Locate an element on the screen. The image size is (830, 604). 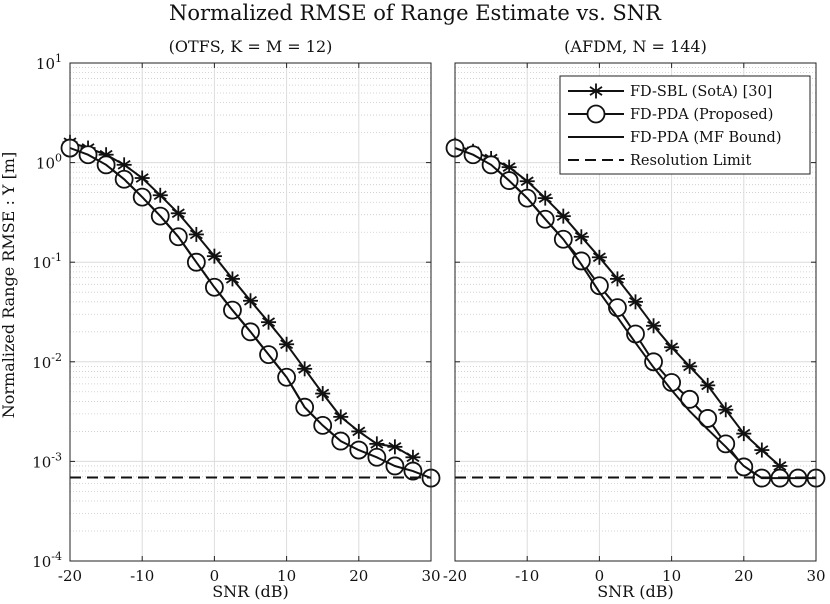
y-tick-label: 10⁻¹ is located at coordinates (47, 261).